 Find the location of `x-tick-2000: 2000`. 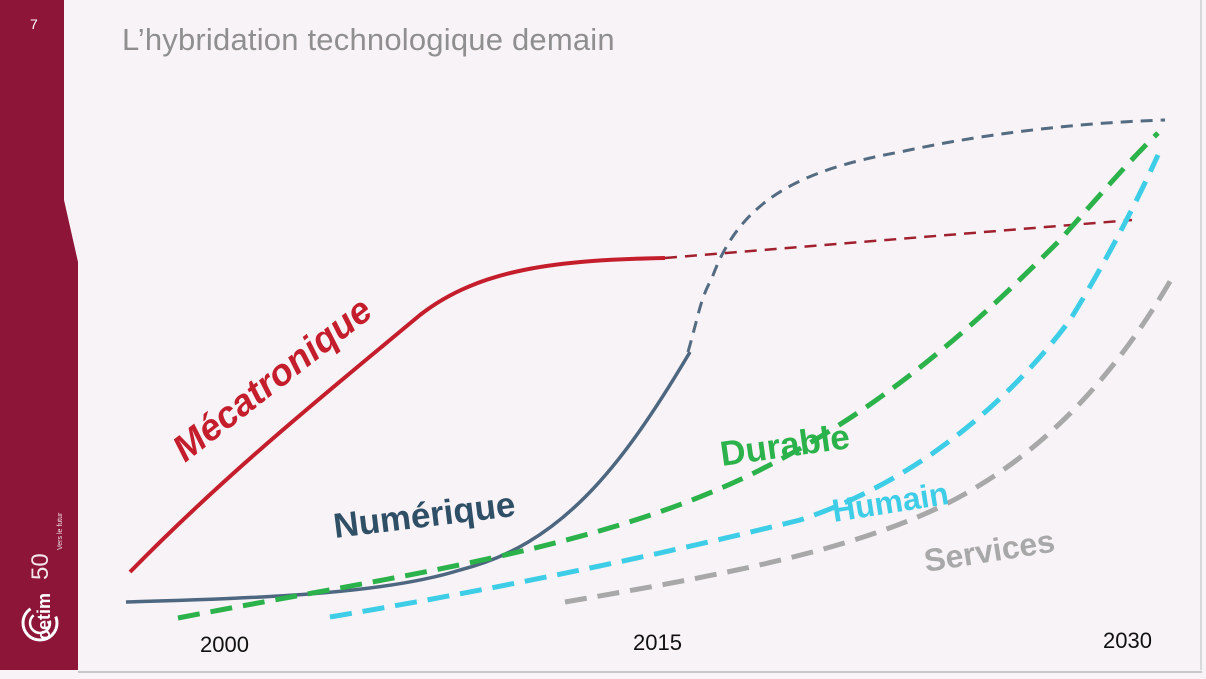

x-tick-2000: 2000 is located at coordinates (224, 644).